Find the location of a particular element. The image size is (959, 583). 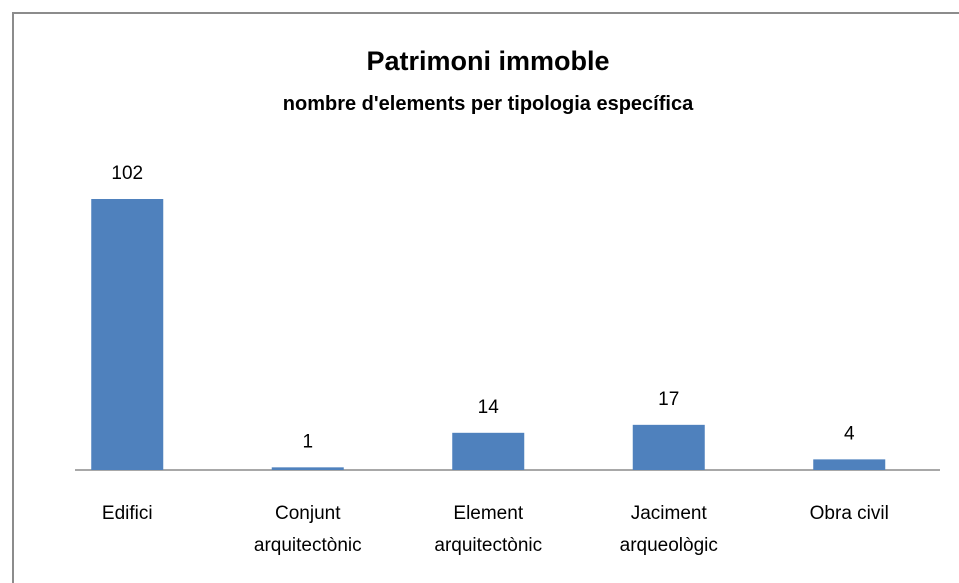

data-label: 1 is located at coordinates (307, 441).